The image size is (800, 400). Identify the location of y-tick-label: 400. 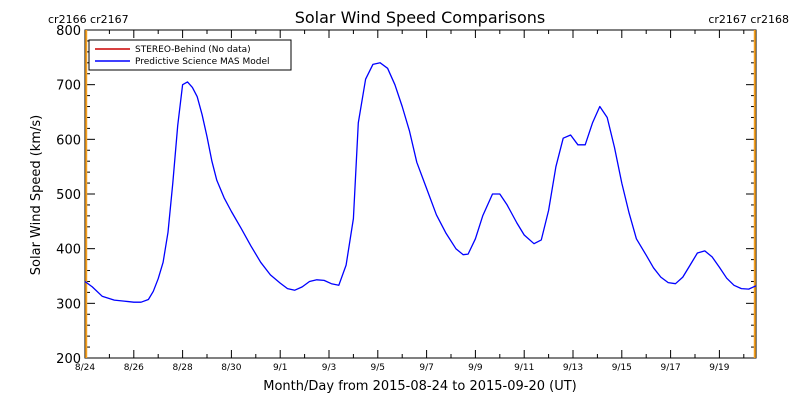
(68, 250).